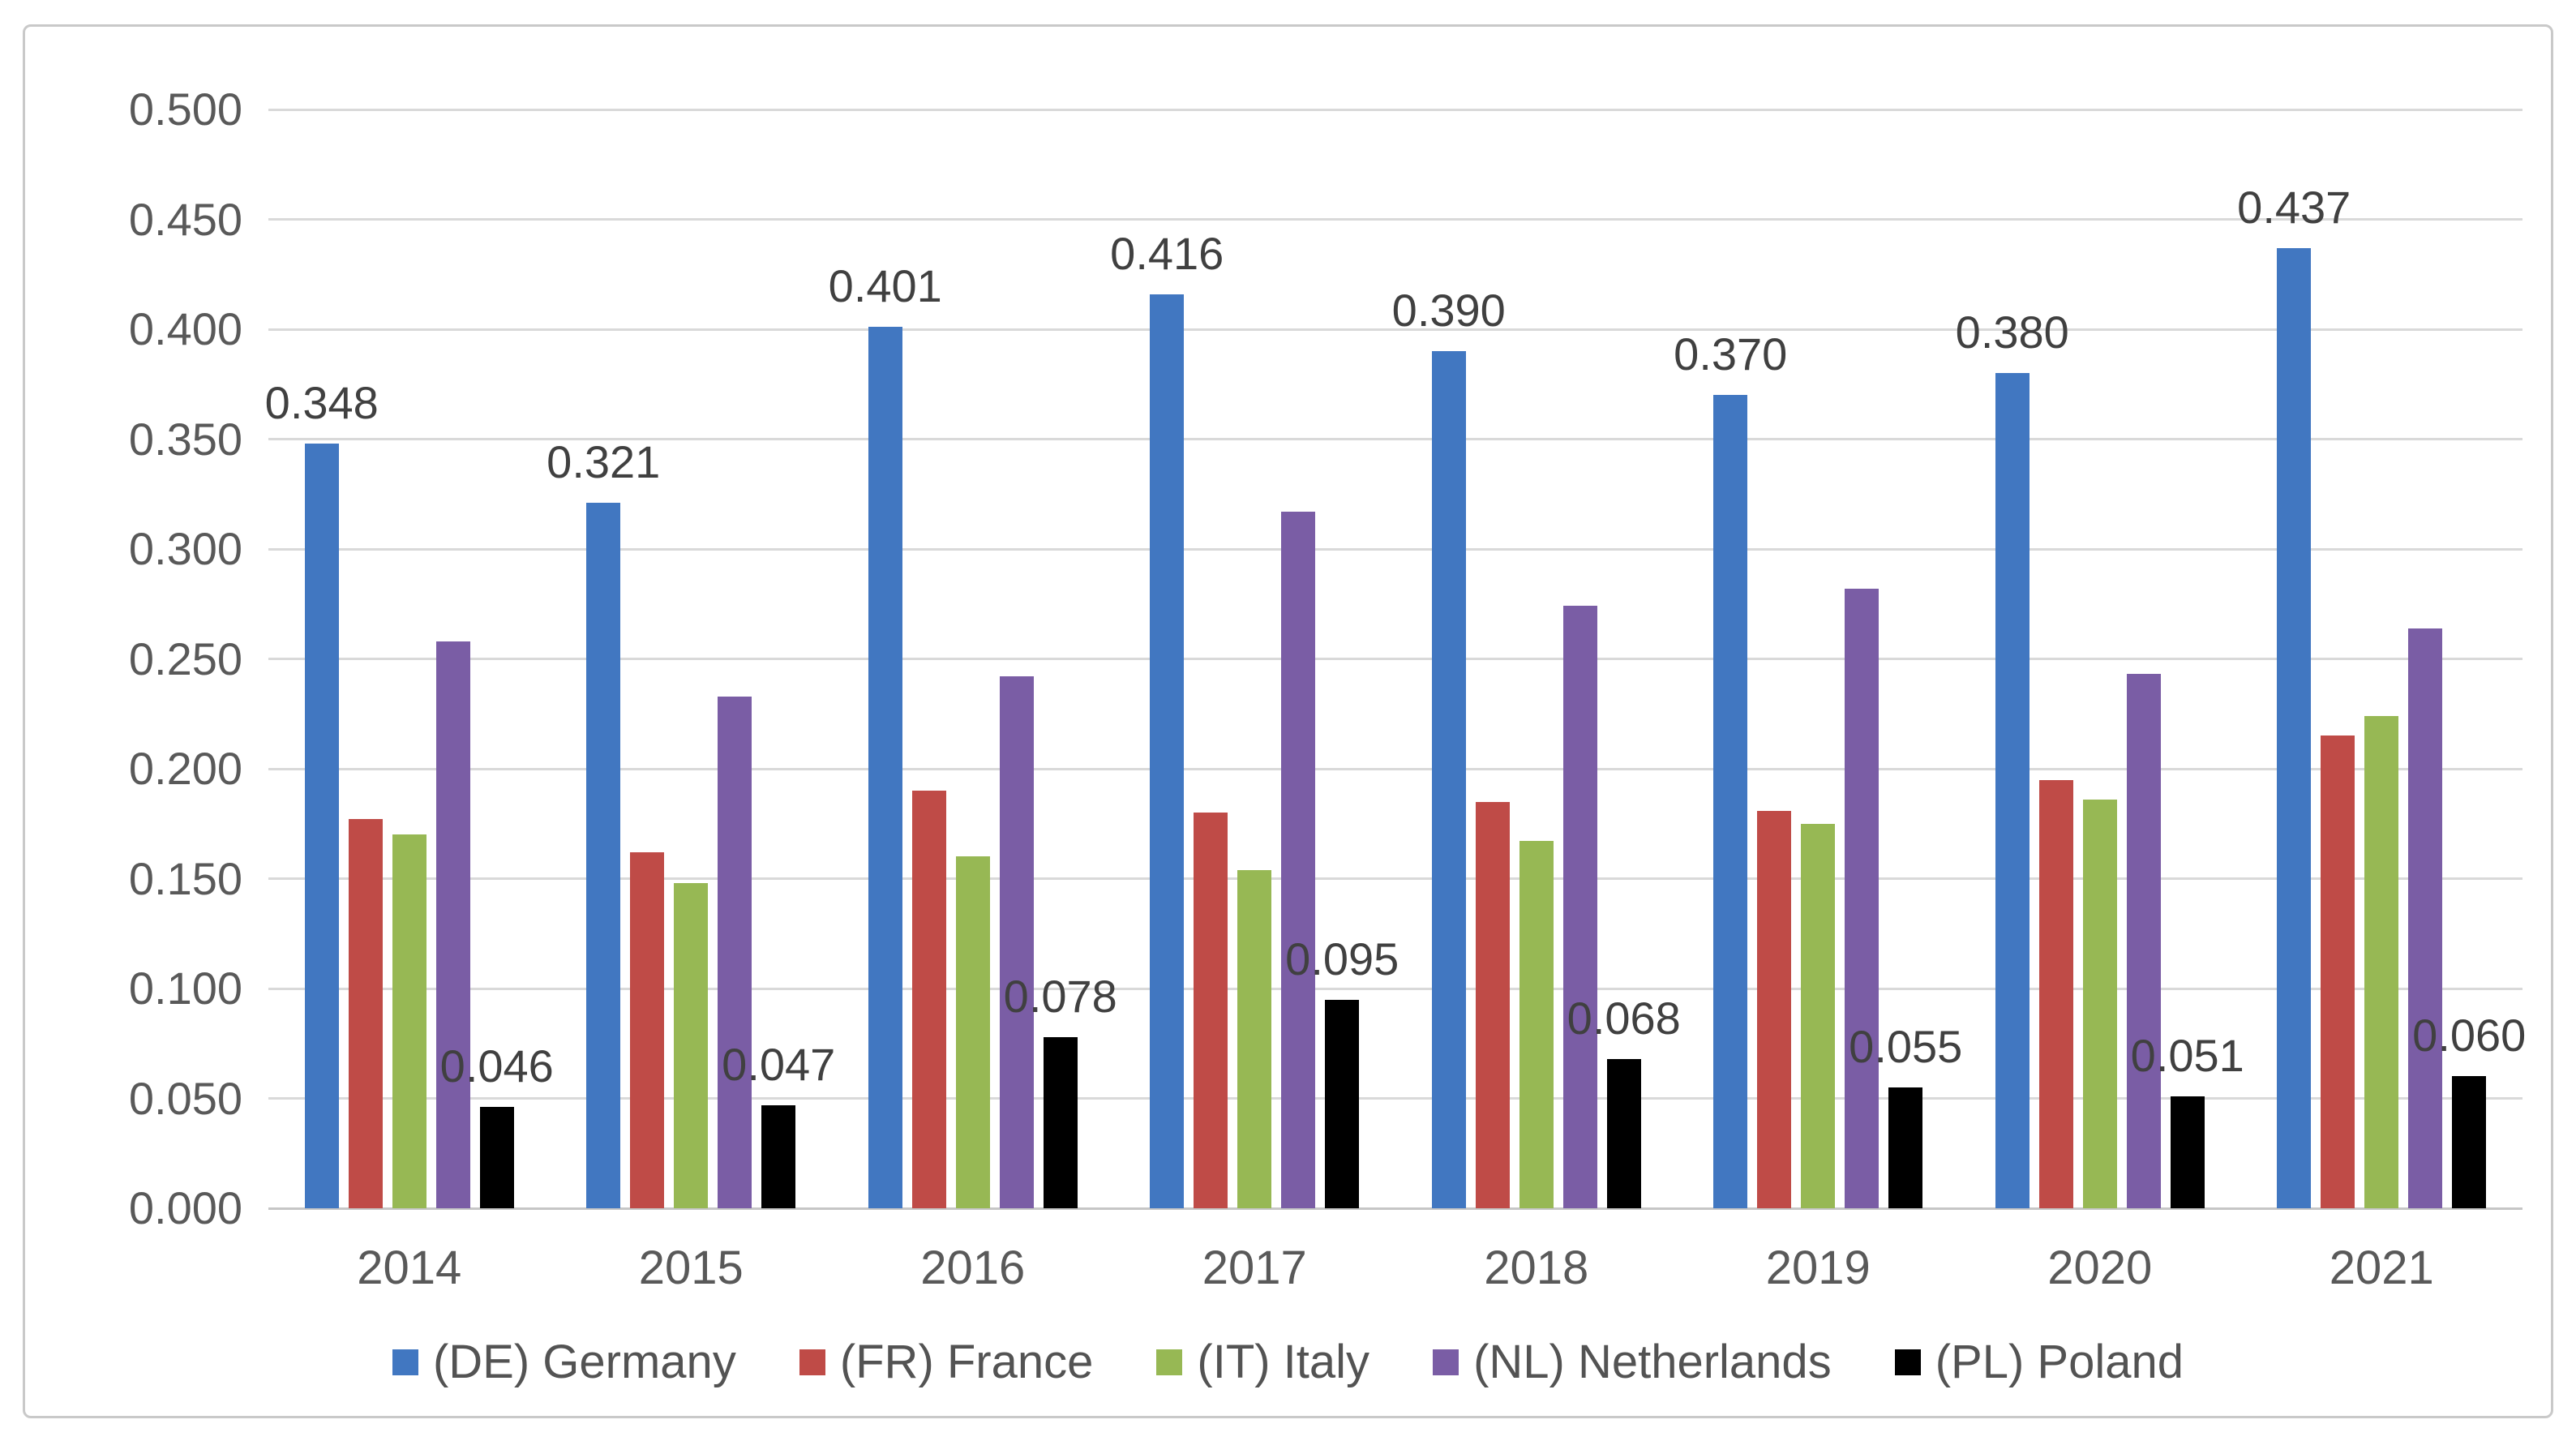 Image resolution: width=2576 pixels, height=1441 pixels. What do you see at coordinates (185, 329) in the screenshot?
I see `y-tick-label: 0.400` at bounding box center [185, 329].